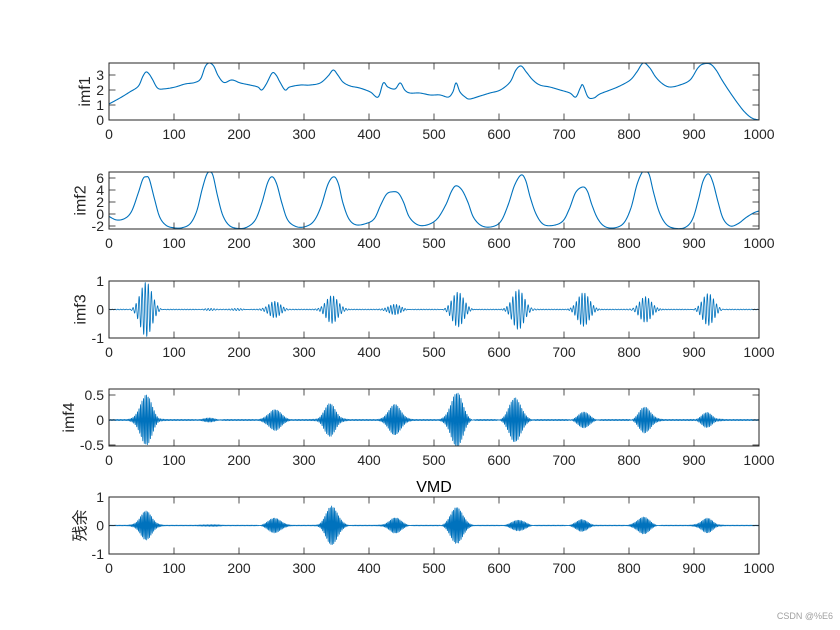  I want to click on y-axis-label: imf1, so click(85, 91).